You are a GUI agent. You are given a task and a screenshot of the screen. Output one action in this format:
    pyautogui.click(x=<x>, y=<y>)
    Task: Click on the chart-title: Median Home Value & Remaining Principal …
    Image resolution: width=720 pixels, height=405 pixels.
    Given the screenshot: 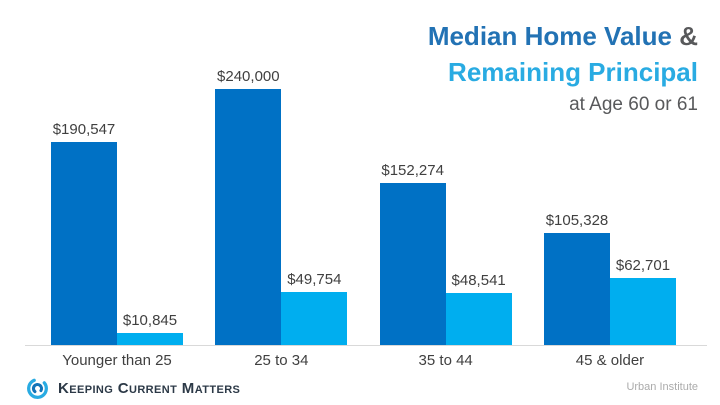 What is the action you would take?
    pyautogui.click(x=563, y=69)
    